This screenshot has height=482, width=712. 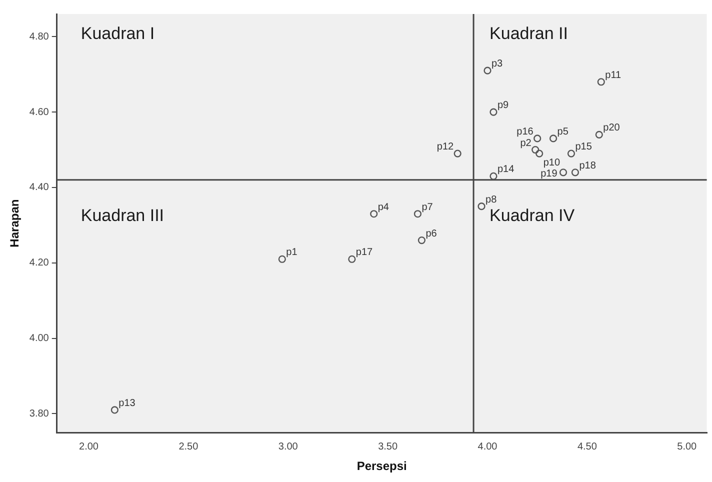 What do you see at coordinates (533, 216) in the screenshot?
I see `annotation: Kuadran IV` at bounding box center [533, 216].